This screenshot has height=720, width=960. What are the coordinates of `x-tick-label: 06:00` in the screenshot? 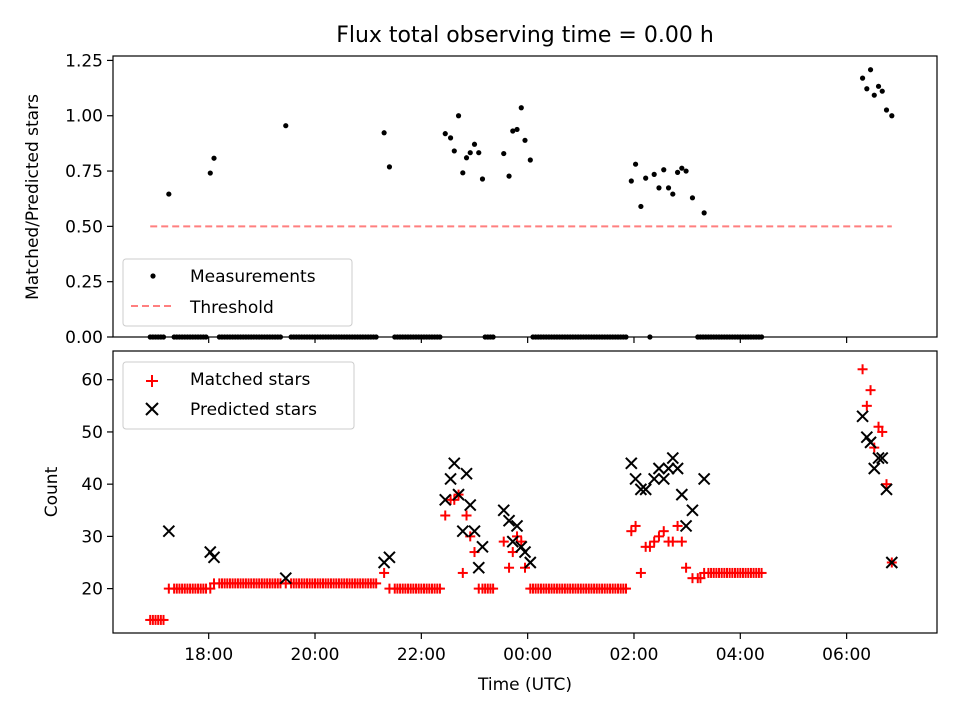 It's located at (846, 655).